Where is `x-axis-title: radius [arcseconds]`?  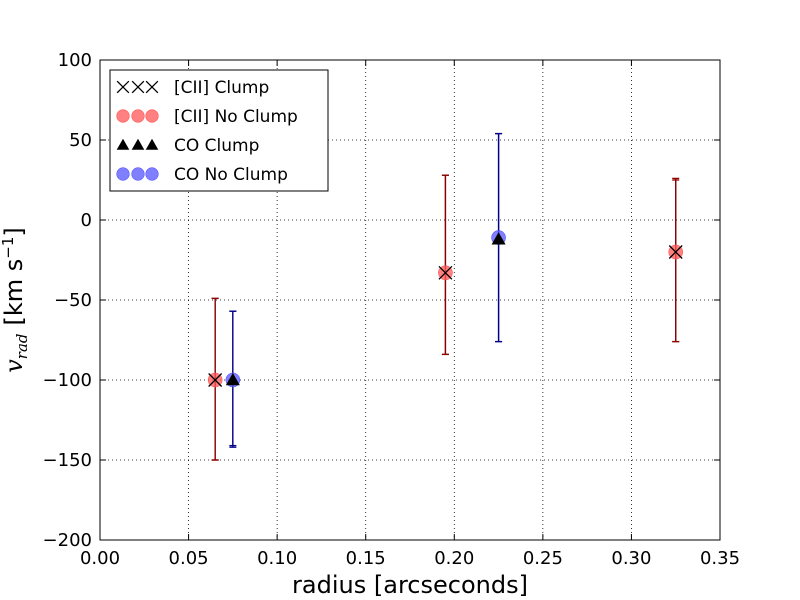
x-axis-title: radius [arcseconds] is located at coordinates (410, 585).